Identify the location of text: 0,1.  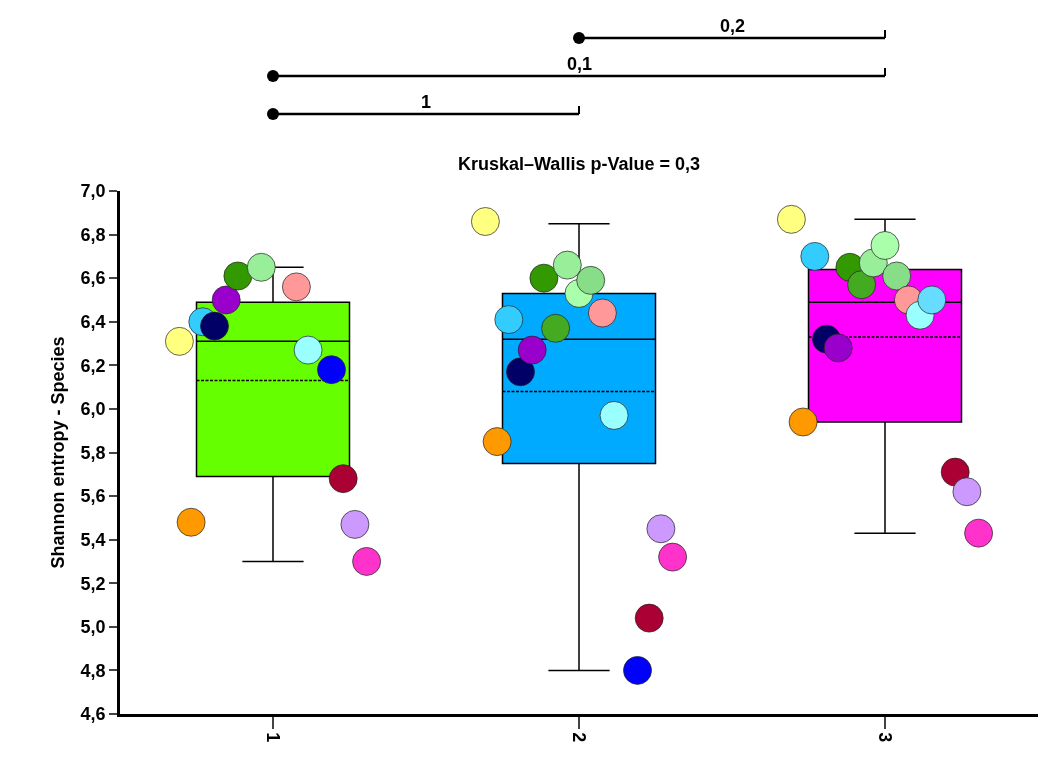
(580, 64).